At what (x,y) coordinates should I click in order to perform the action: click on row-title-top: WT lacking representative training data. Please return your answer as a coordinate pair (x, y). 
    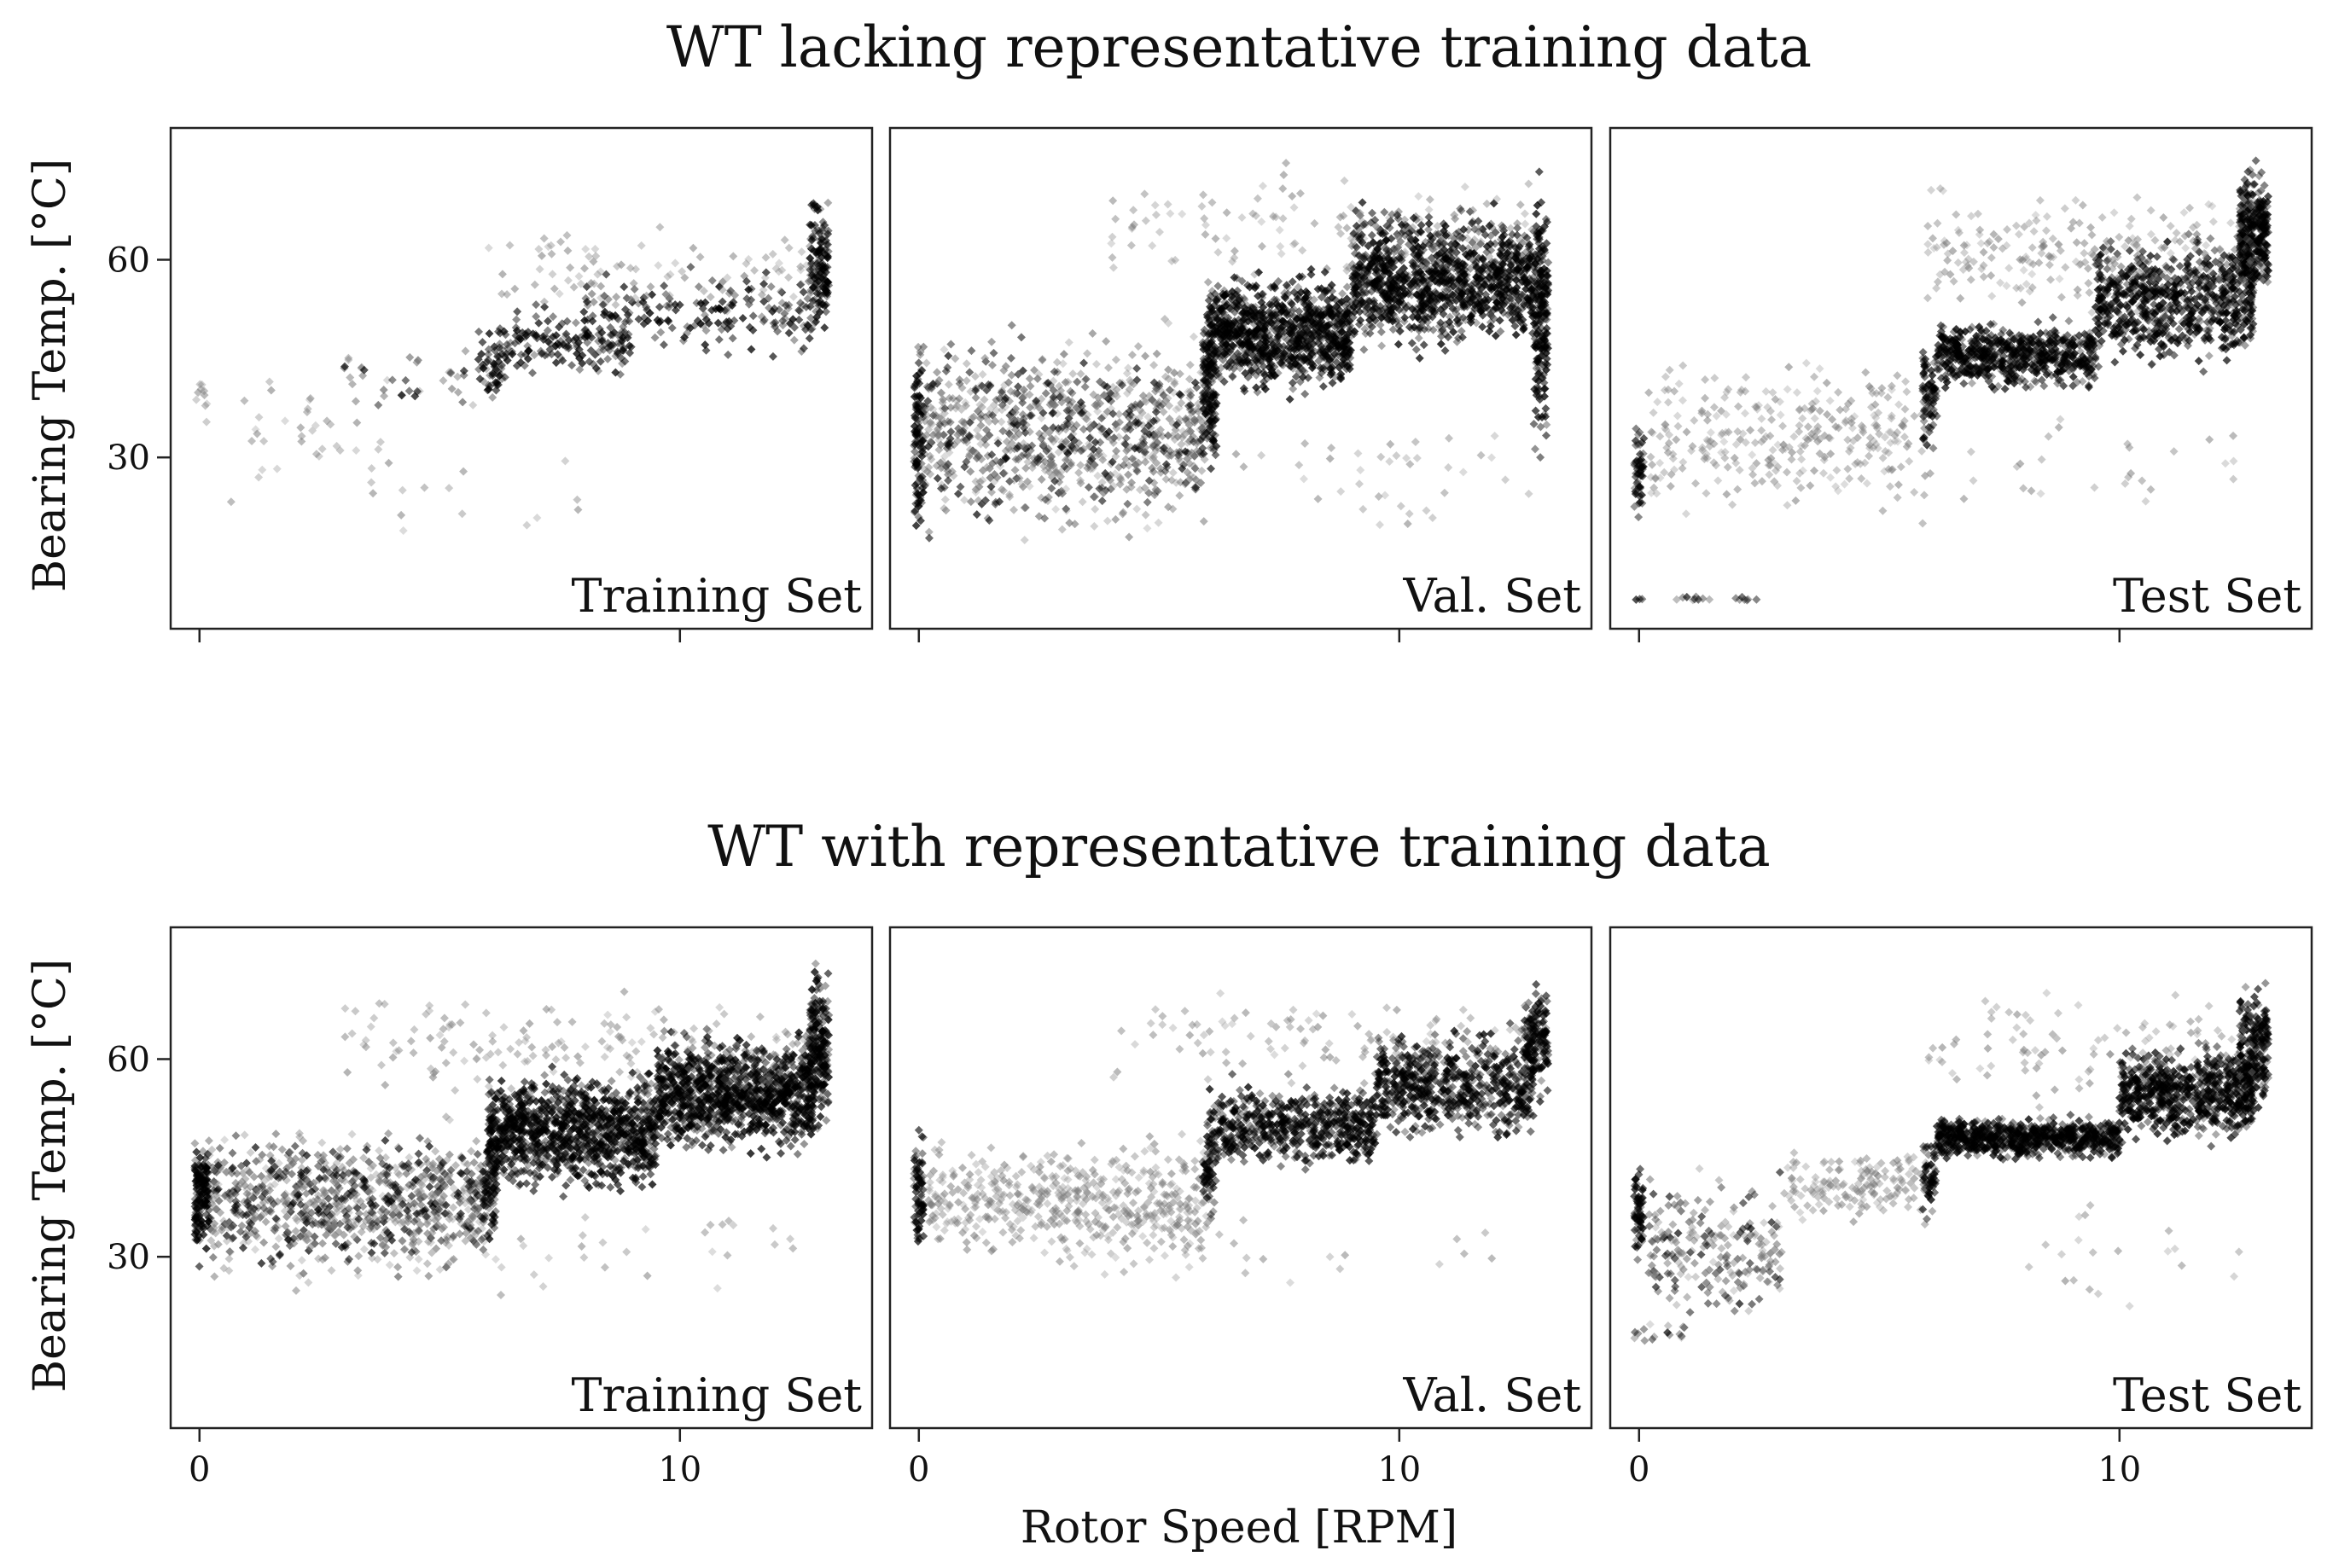
    Looking at the image, I should click on (1239, 47).